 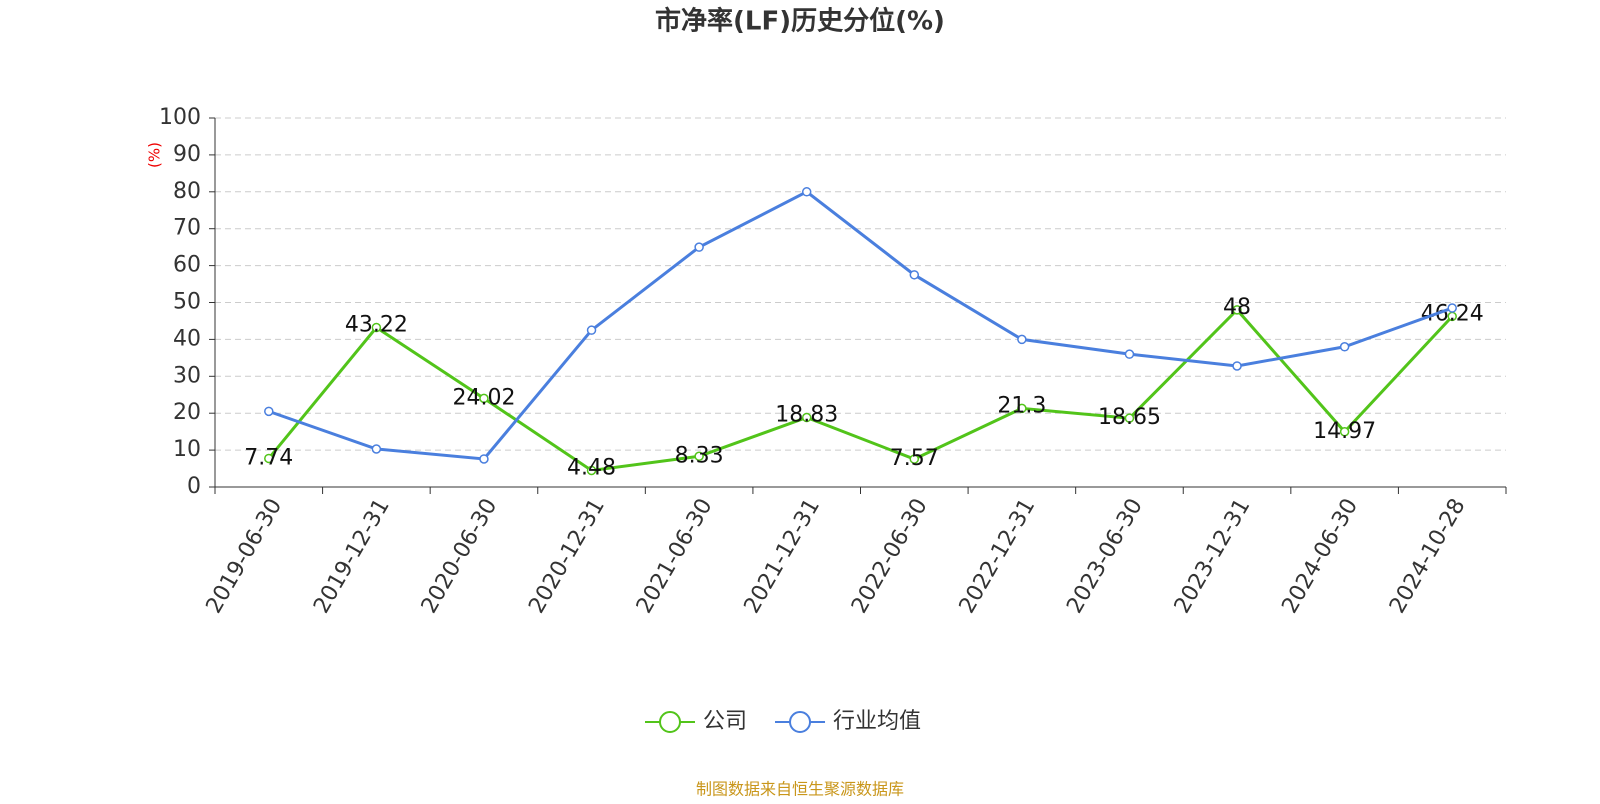 What do you see at coordinates (187, 375) in the screenshot?
I see `y-tick-label: 30` at bounding box center [187, 375].